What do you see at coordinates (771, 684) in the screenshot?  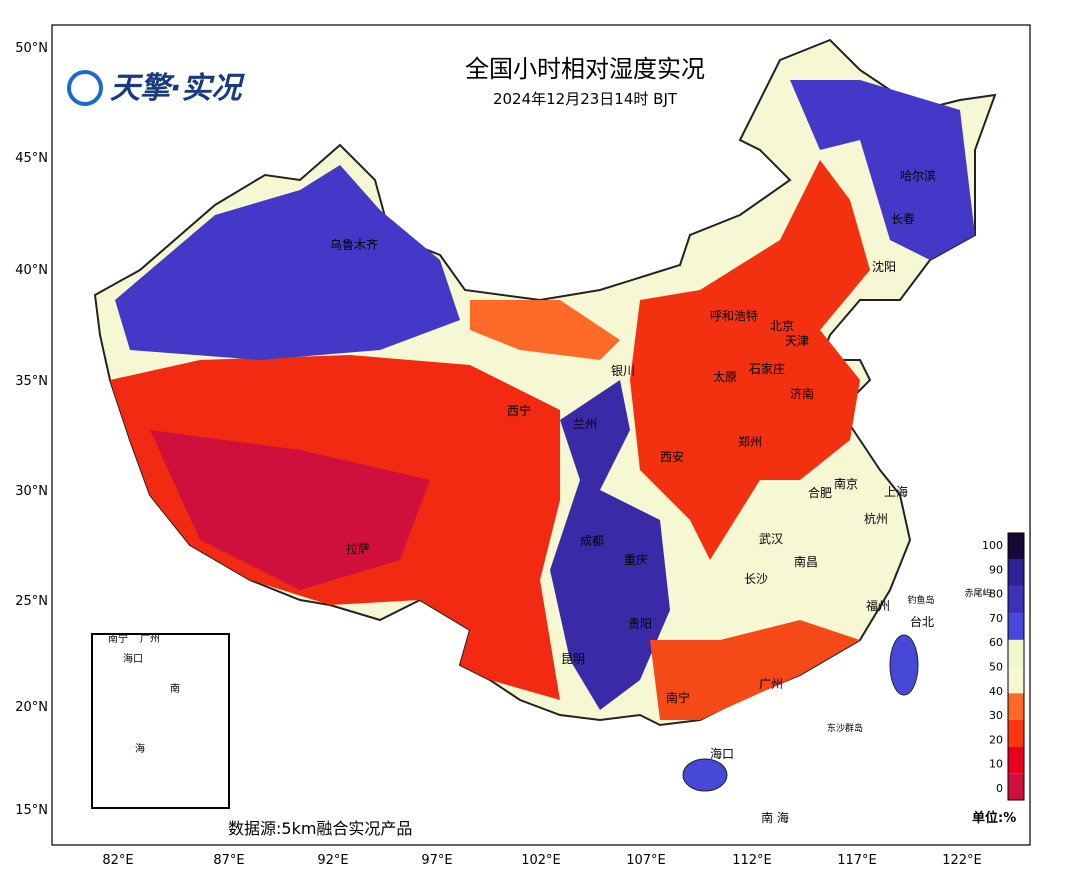 I see `city-label: 广州` at bounding box center [771, 684].